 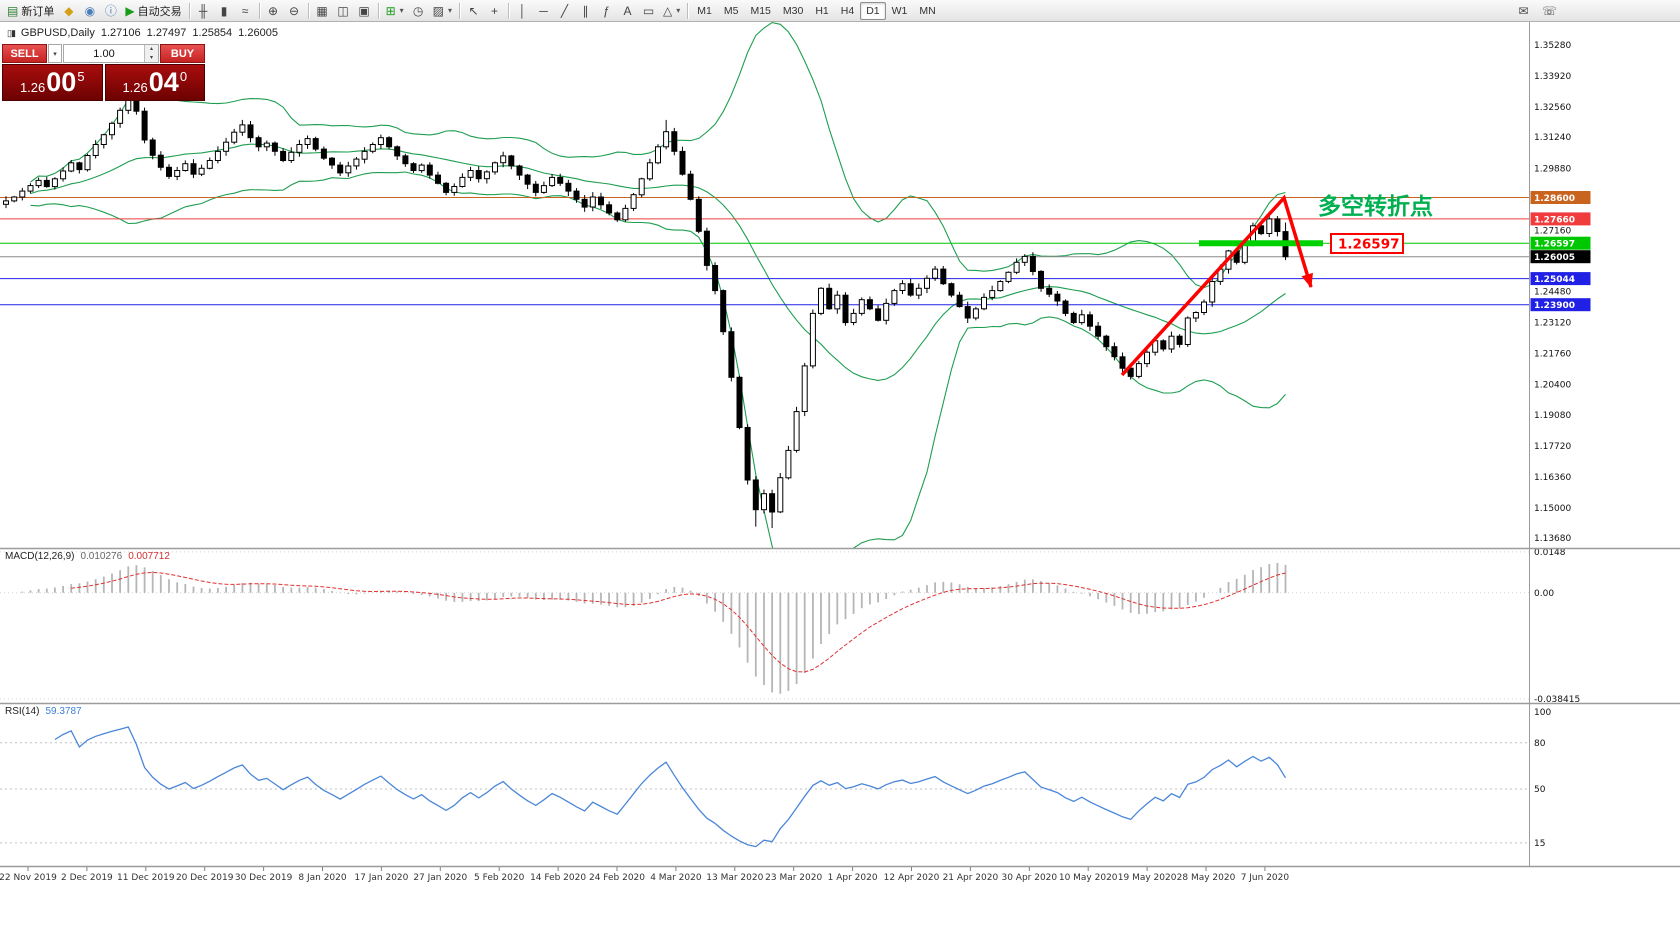 I want to click on help-button: ⓘ, so click(x=110, y=10).